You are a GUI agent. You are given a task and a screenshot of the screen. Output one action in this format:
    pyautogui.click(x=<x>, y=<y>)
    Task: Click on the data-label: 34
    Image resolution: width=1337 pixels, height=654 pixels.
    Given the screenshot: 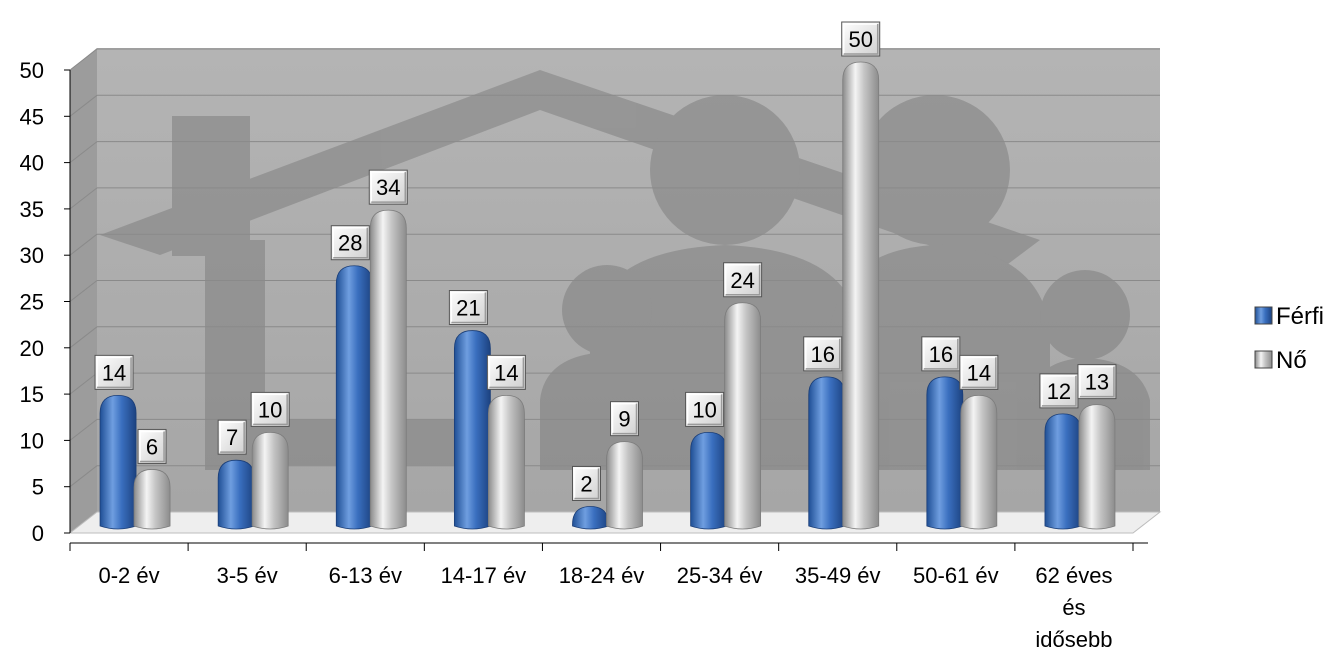 What is the action you would take?
    pyautogui.click(x=388, y=187)
    